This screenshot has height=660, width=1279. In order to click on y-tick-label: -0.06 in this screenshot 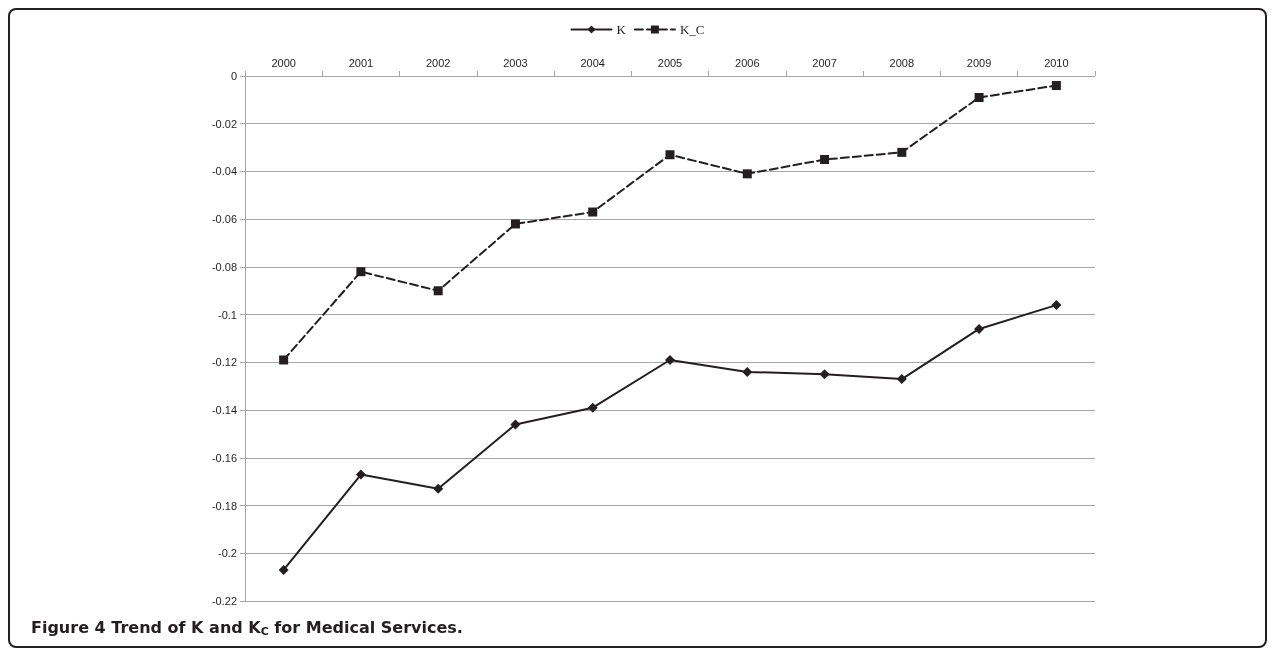, I will do `click(224, 219)`.